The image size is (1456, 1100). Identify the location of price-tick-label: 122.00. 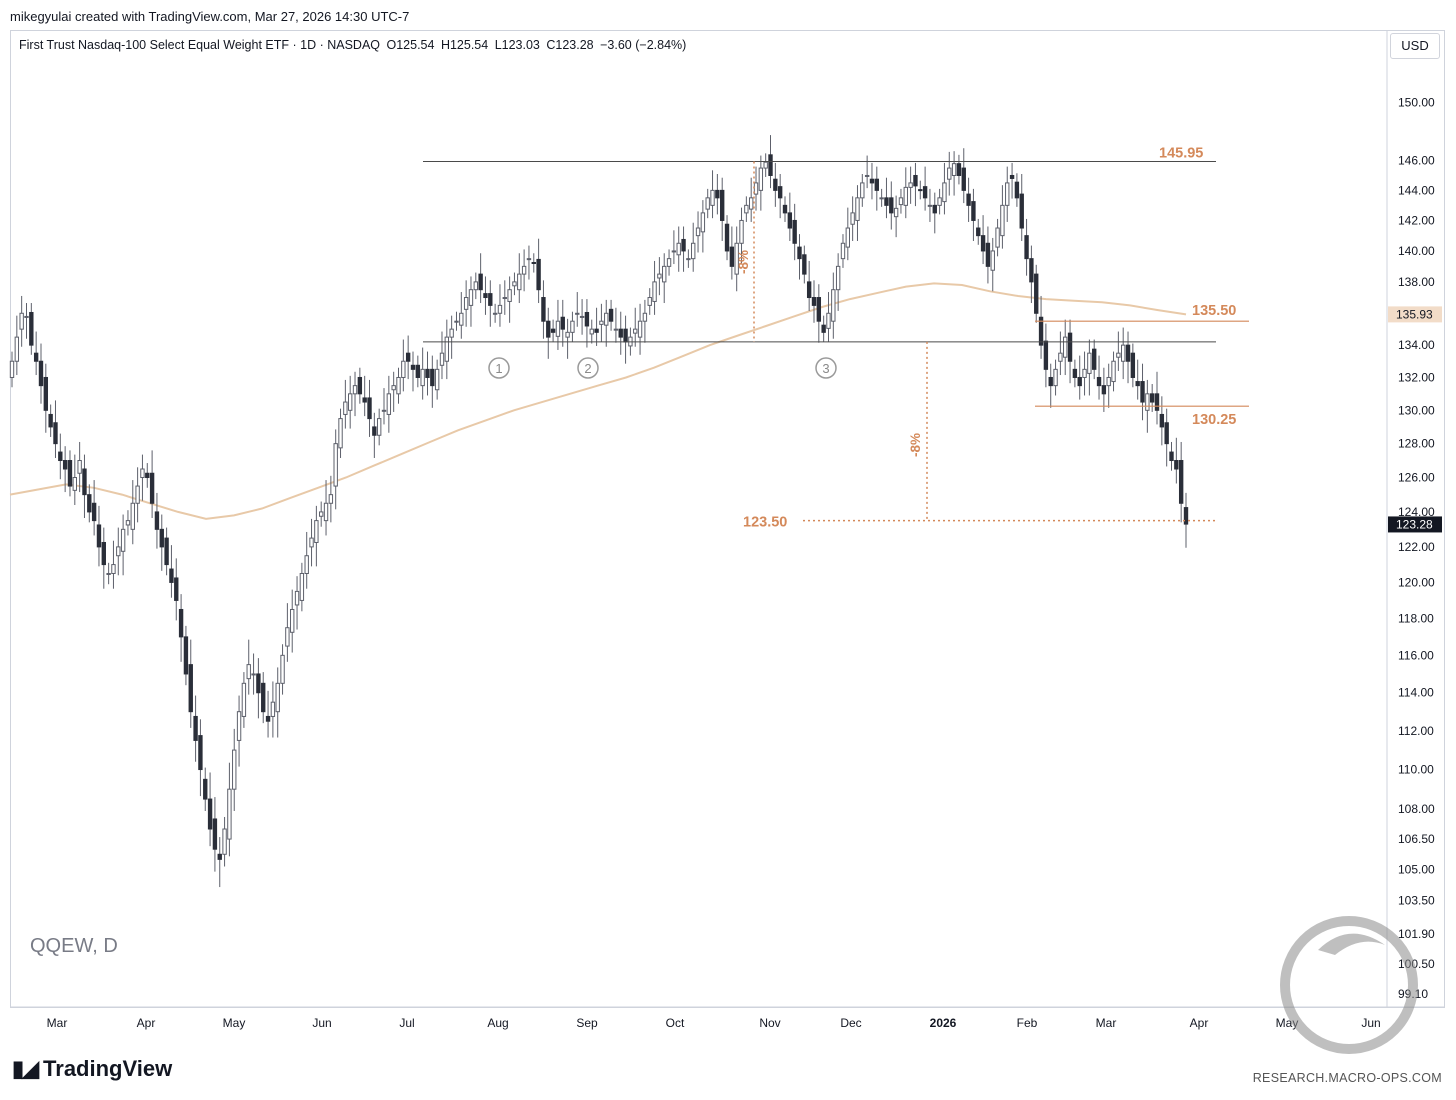
(1416, 547).